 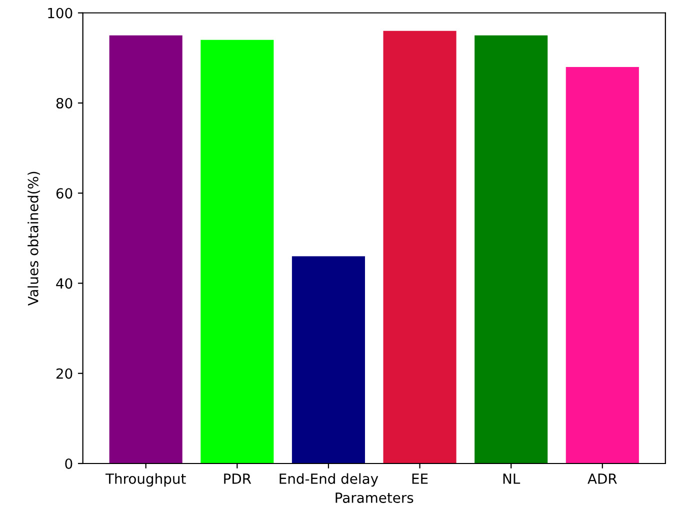 I want to click on x-tick-label: EE, so click(x=420, y=479).